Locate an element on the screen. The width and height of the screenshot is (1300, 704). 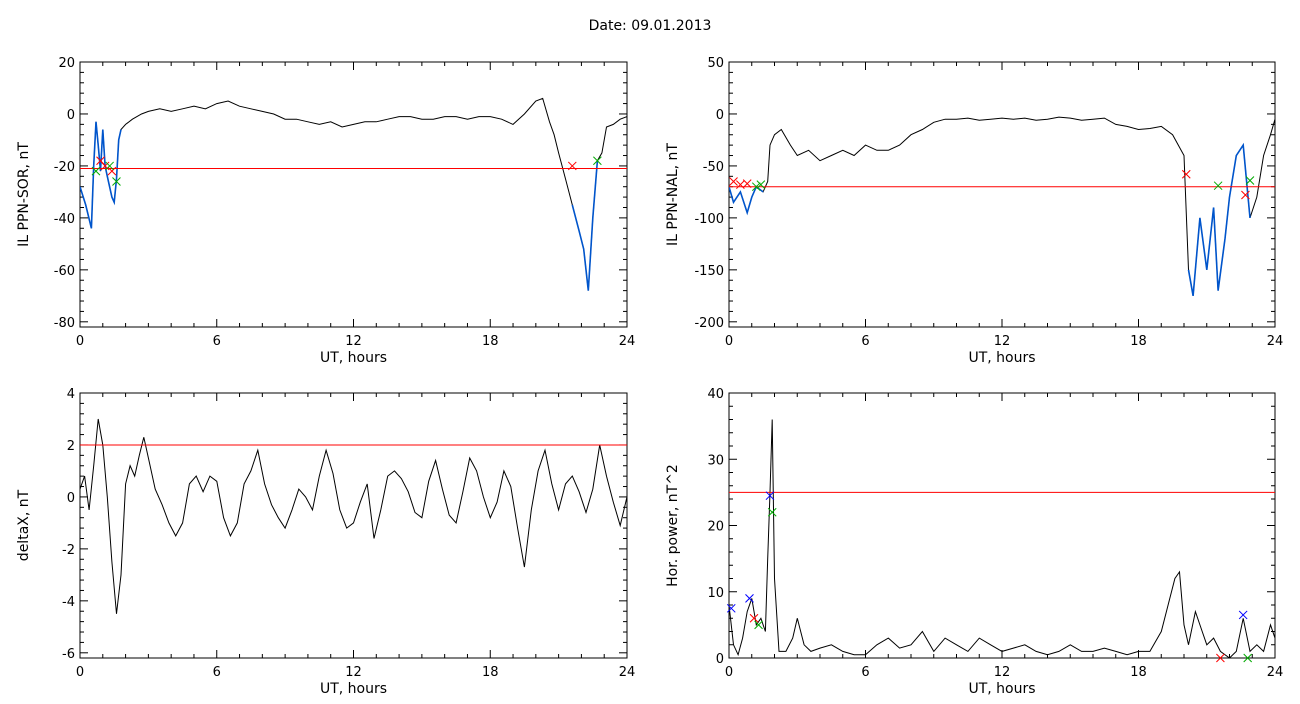
y-axis-label: Hor. power, nT^2 is located at coordinates (673, 525).